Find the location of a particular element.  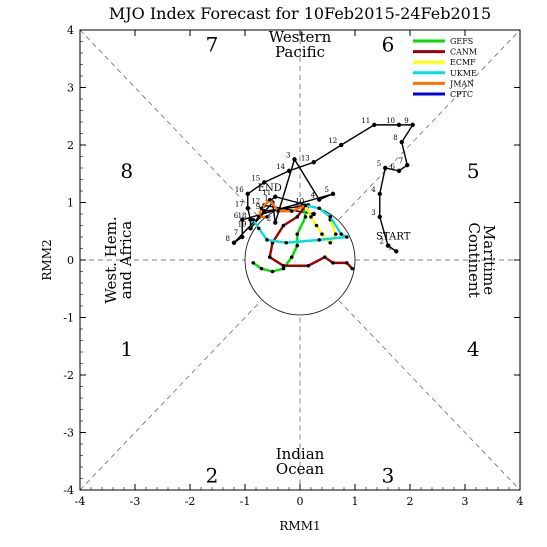

observed-day-label: 18 is located at coordinates (242, 216).